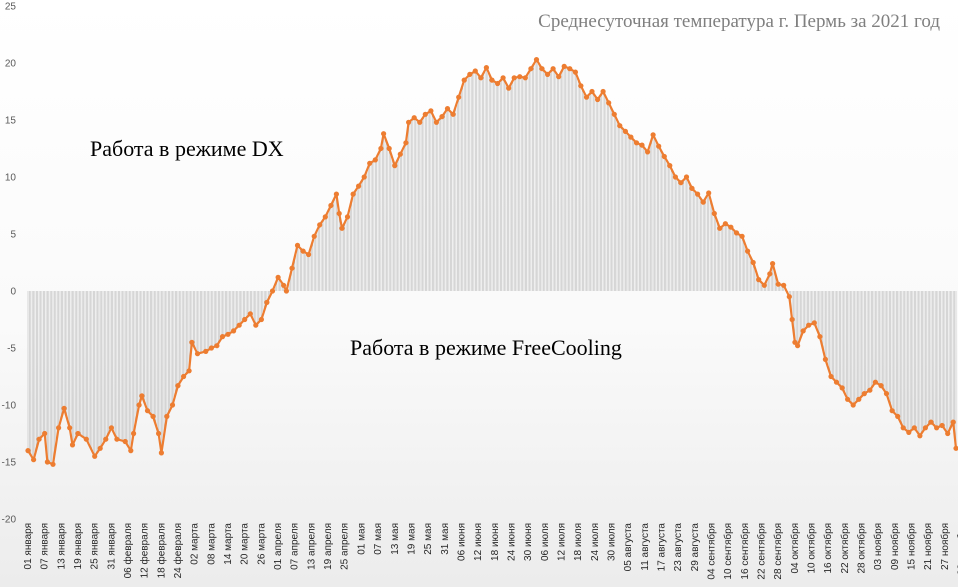 The width and height of the screenshot is (958, 587). I want to click on x-tick-label: 19 мая, so click(411, 539).